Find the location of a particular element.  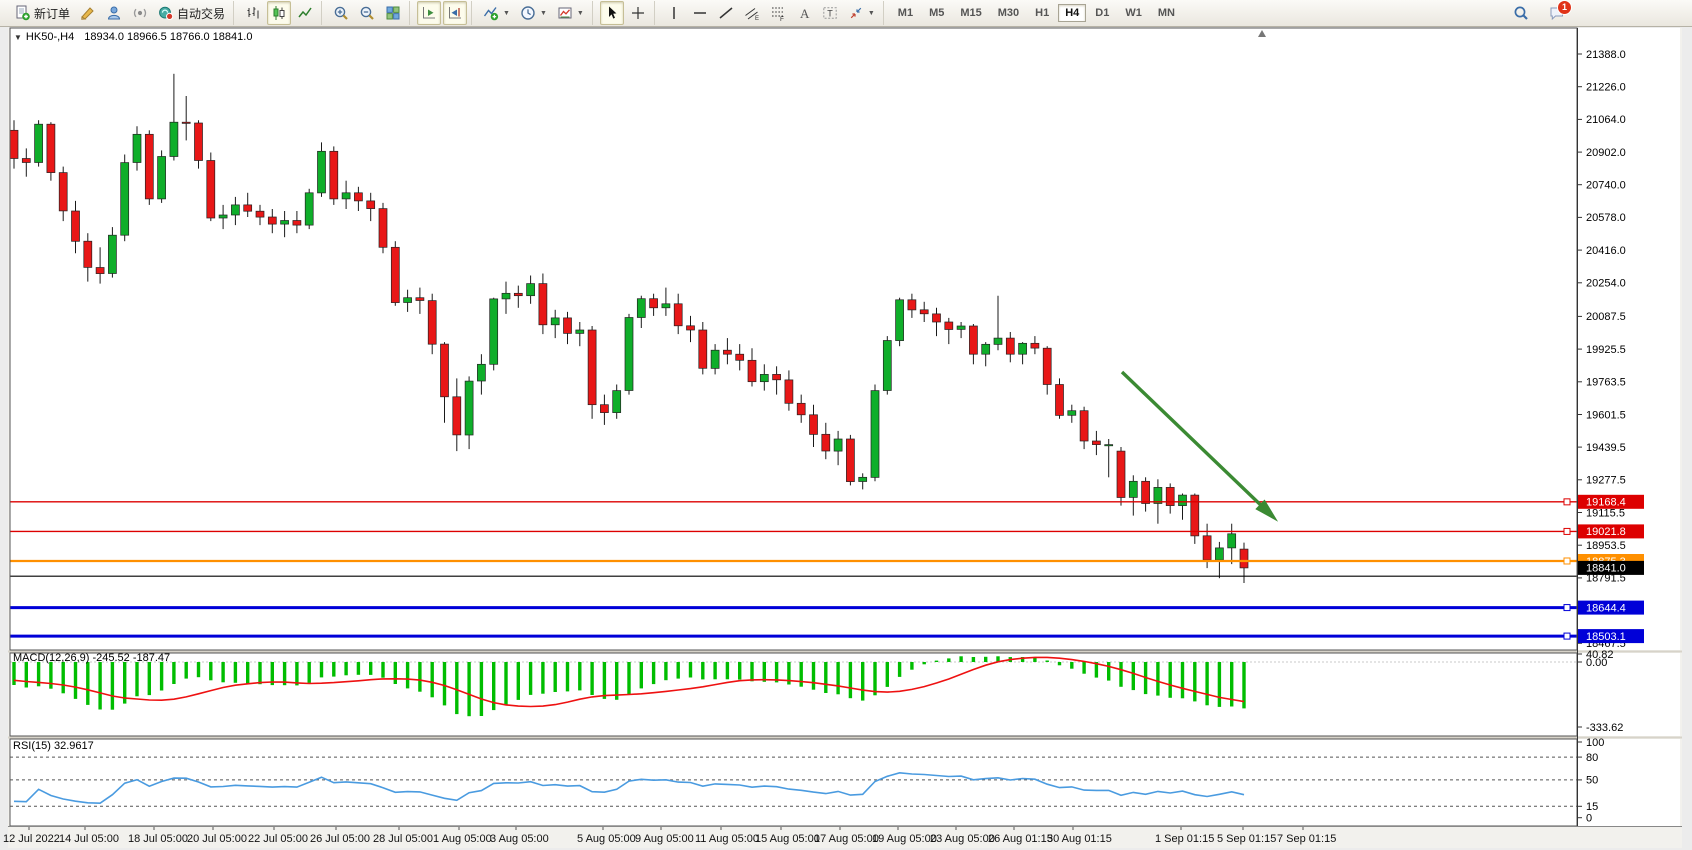

toolbar-group-pointer is located at coordinates (622, 13).